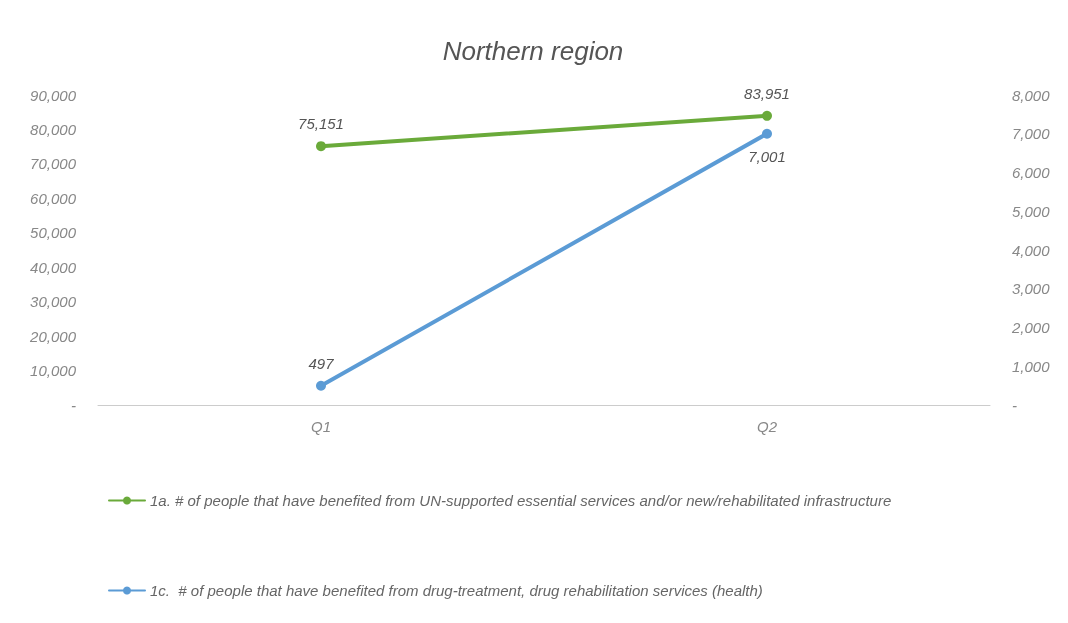  I want to click on y2-tick-label: 7,000, so click(1031, 134).